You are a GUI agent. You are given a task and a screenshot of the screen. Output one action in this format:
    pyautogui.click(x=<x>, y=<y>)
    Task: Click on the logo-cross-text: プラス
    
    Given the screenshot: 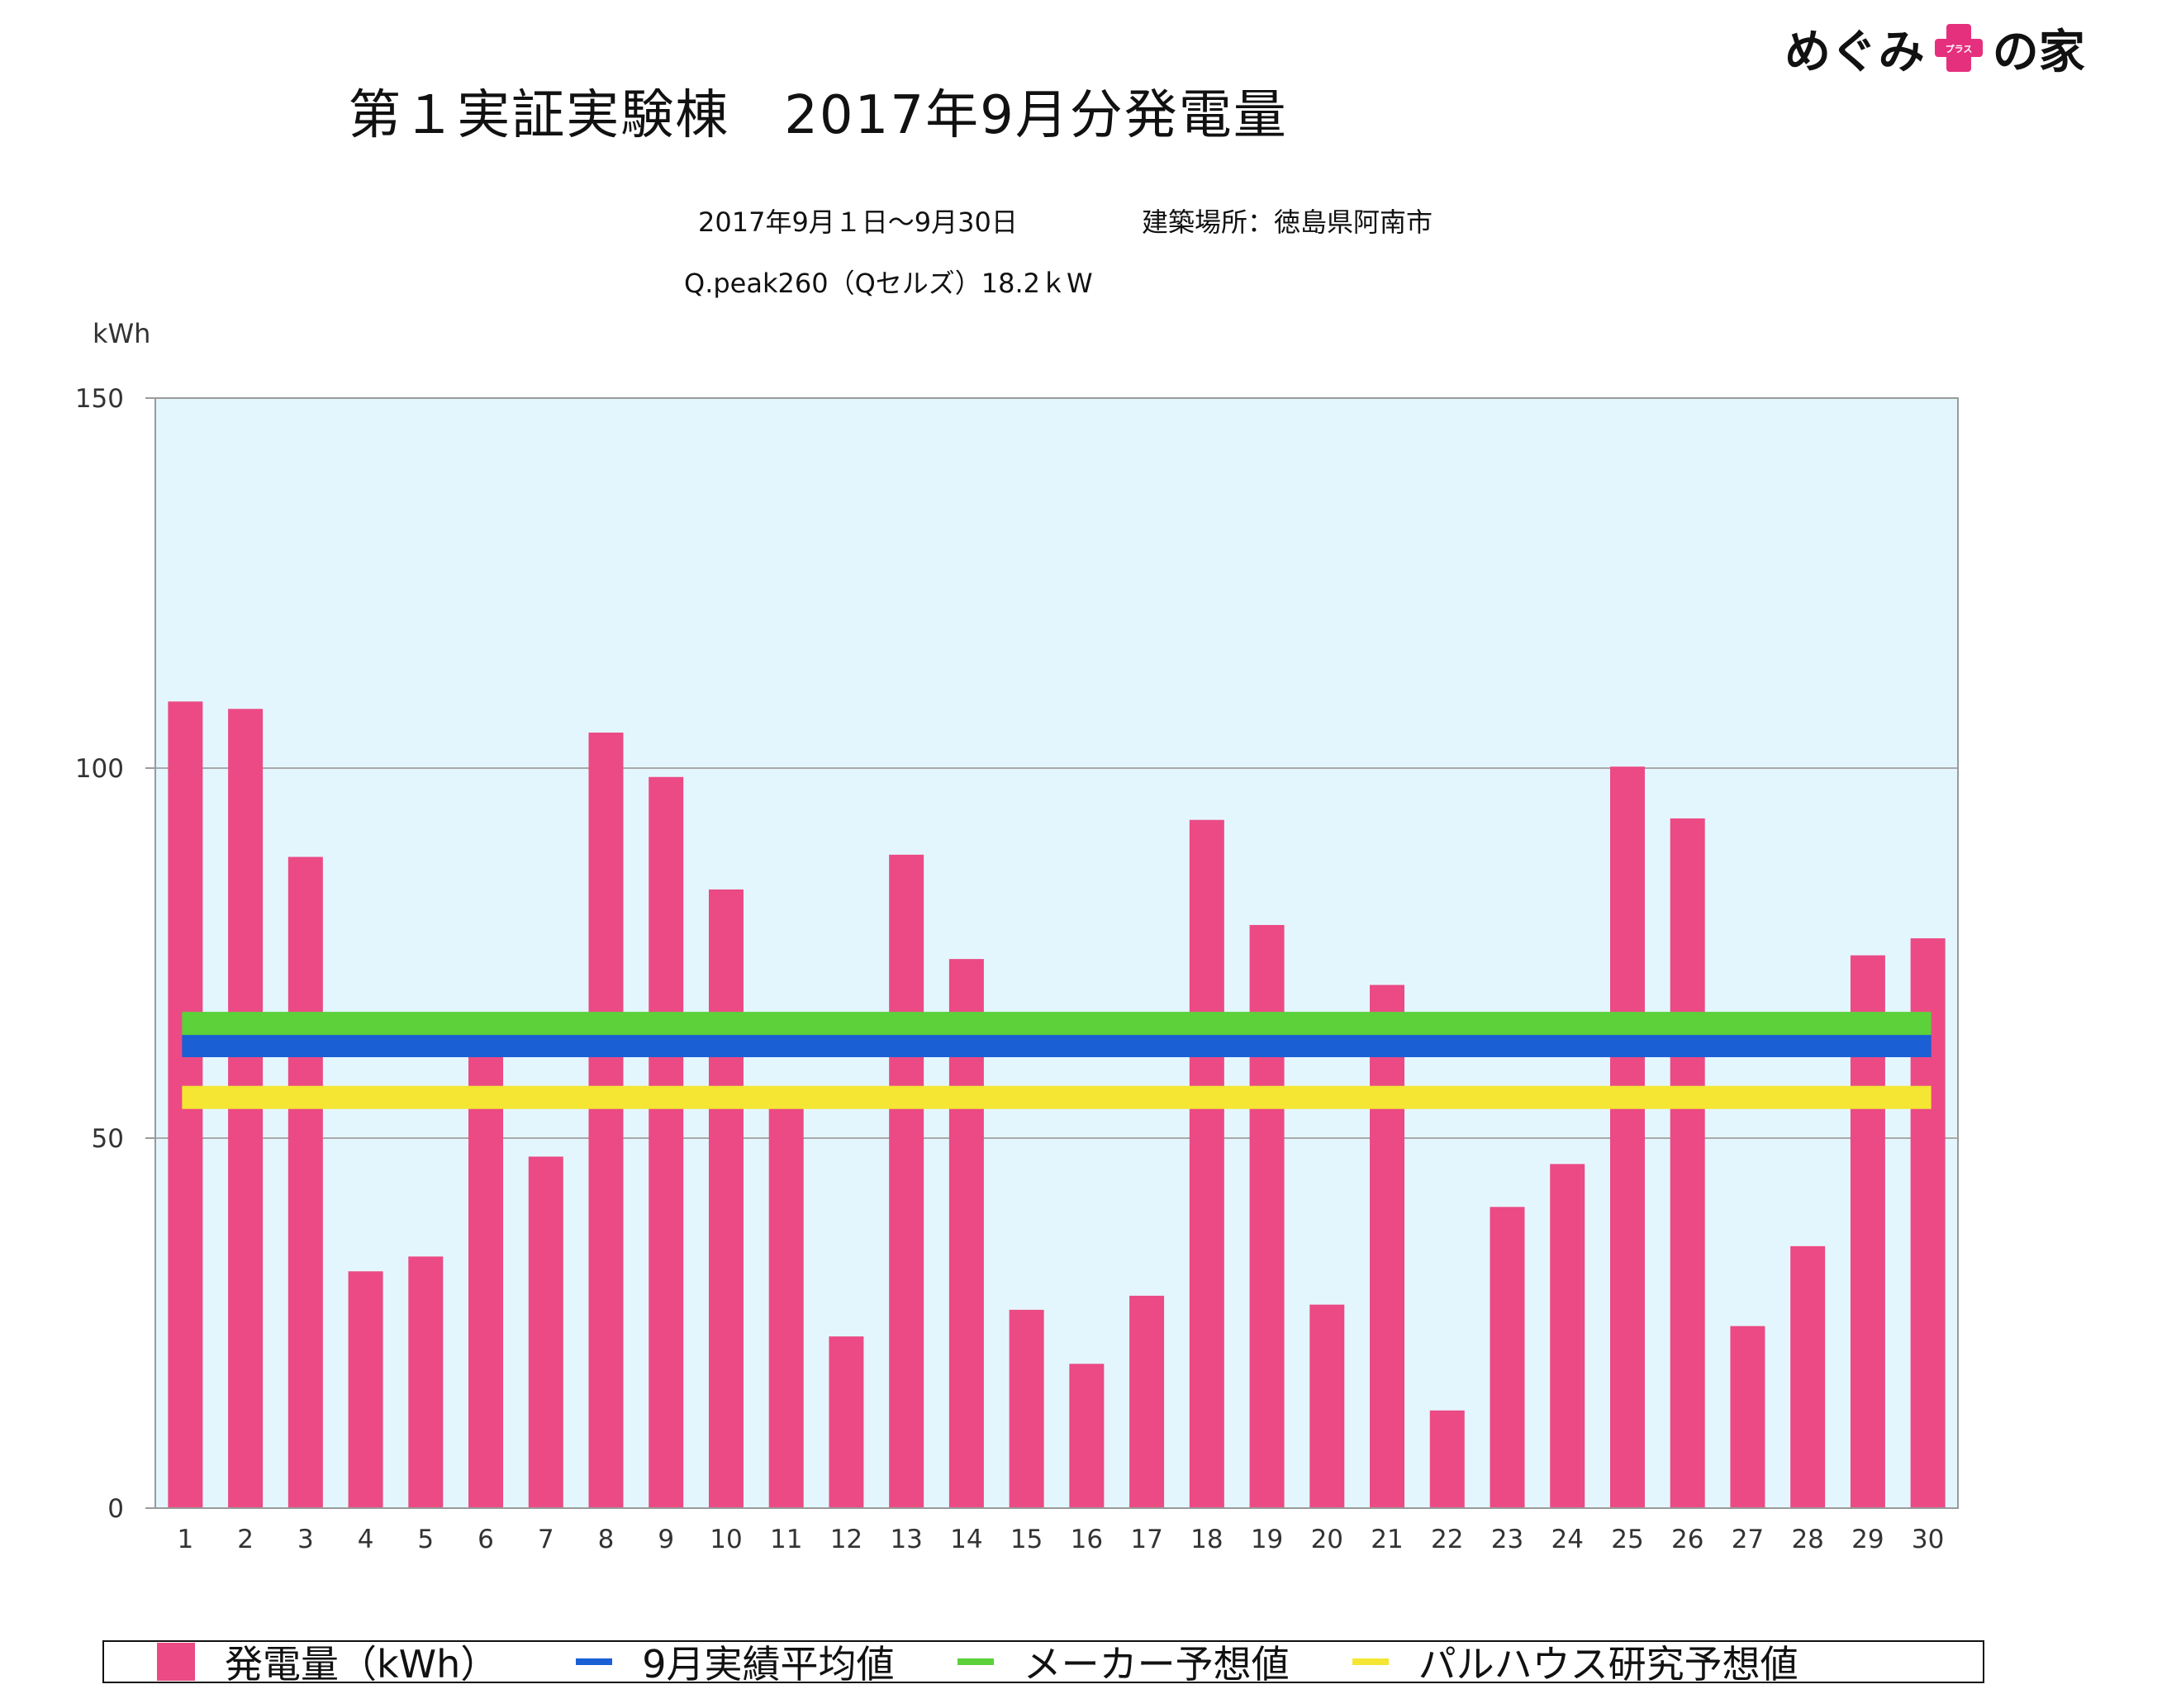 What is the action you would take?
    pyautogui.click(x=1959, y=49)
    